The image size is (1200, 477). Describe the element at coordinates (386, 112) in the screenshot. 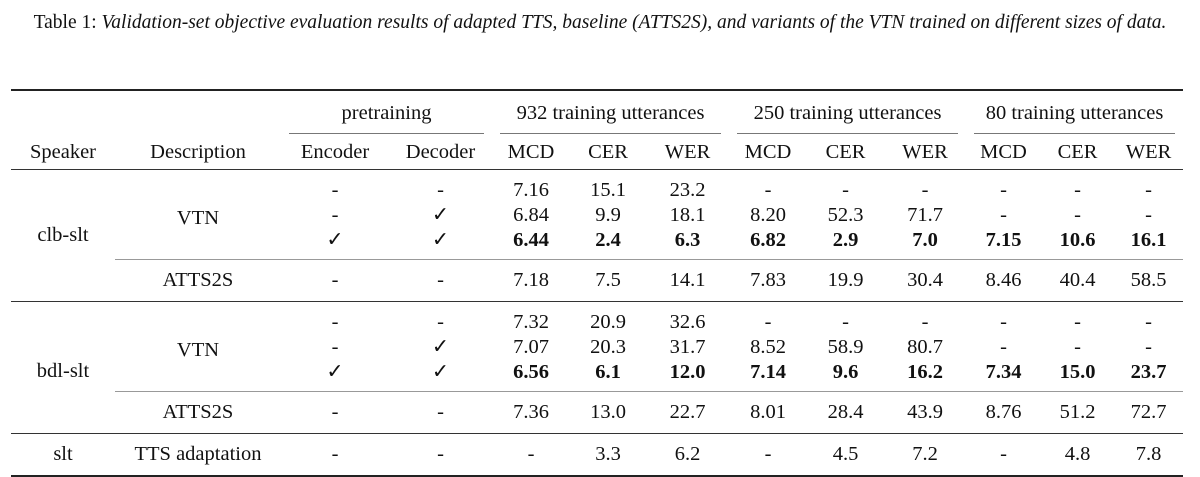

I see `header-pretraining: pretraining` at that location.